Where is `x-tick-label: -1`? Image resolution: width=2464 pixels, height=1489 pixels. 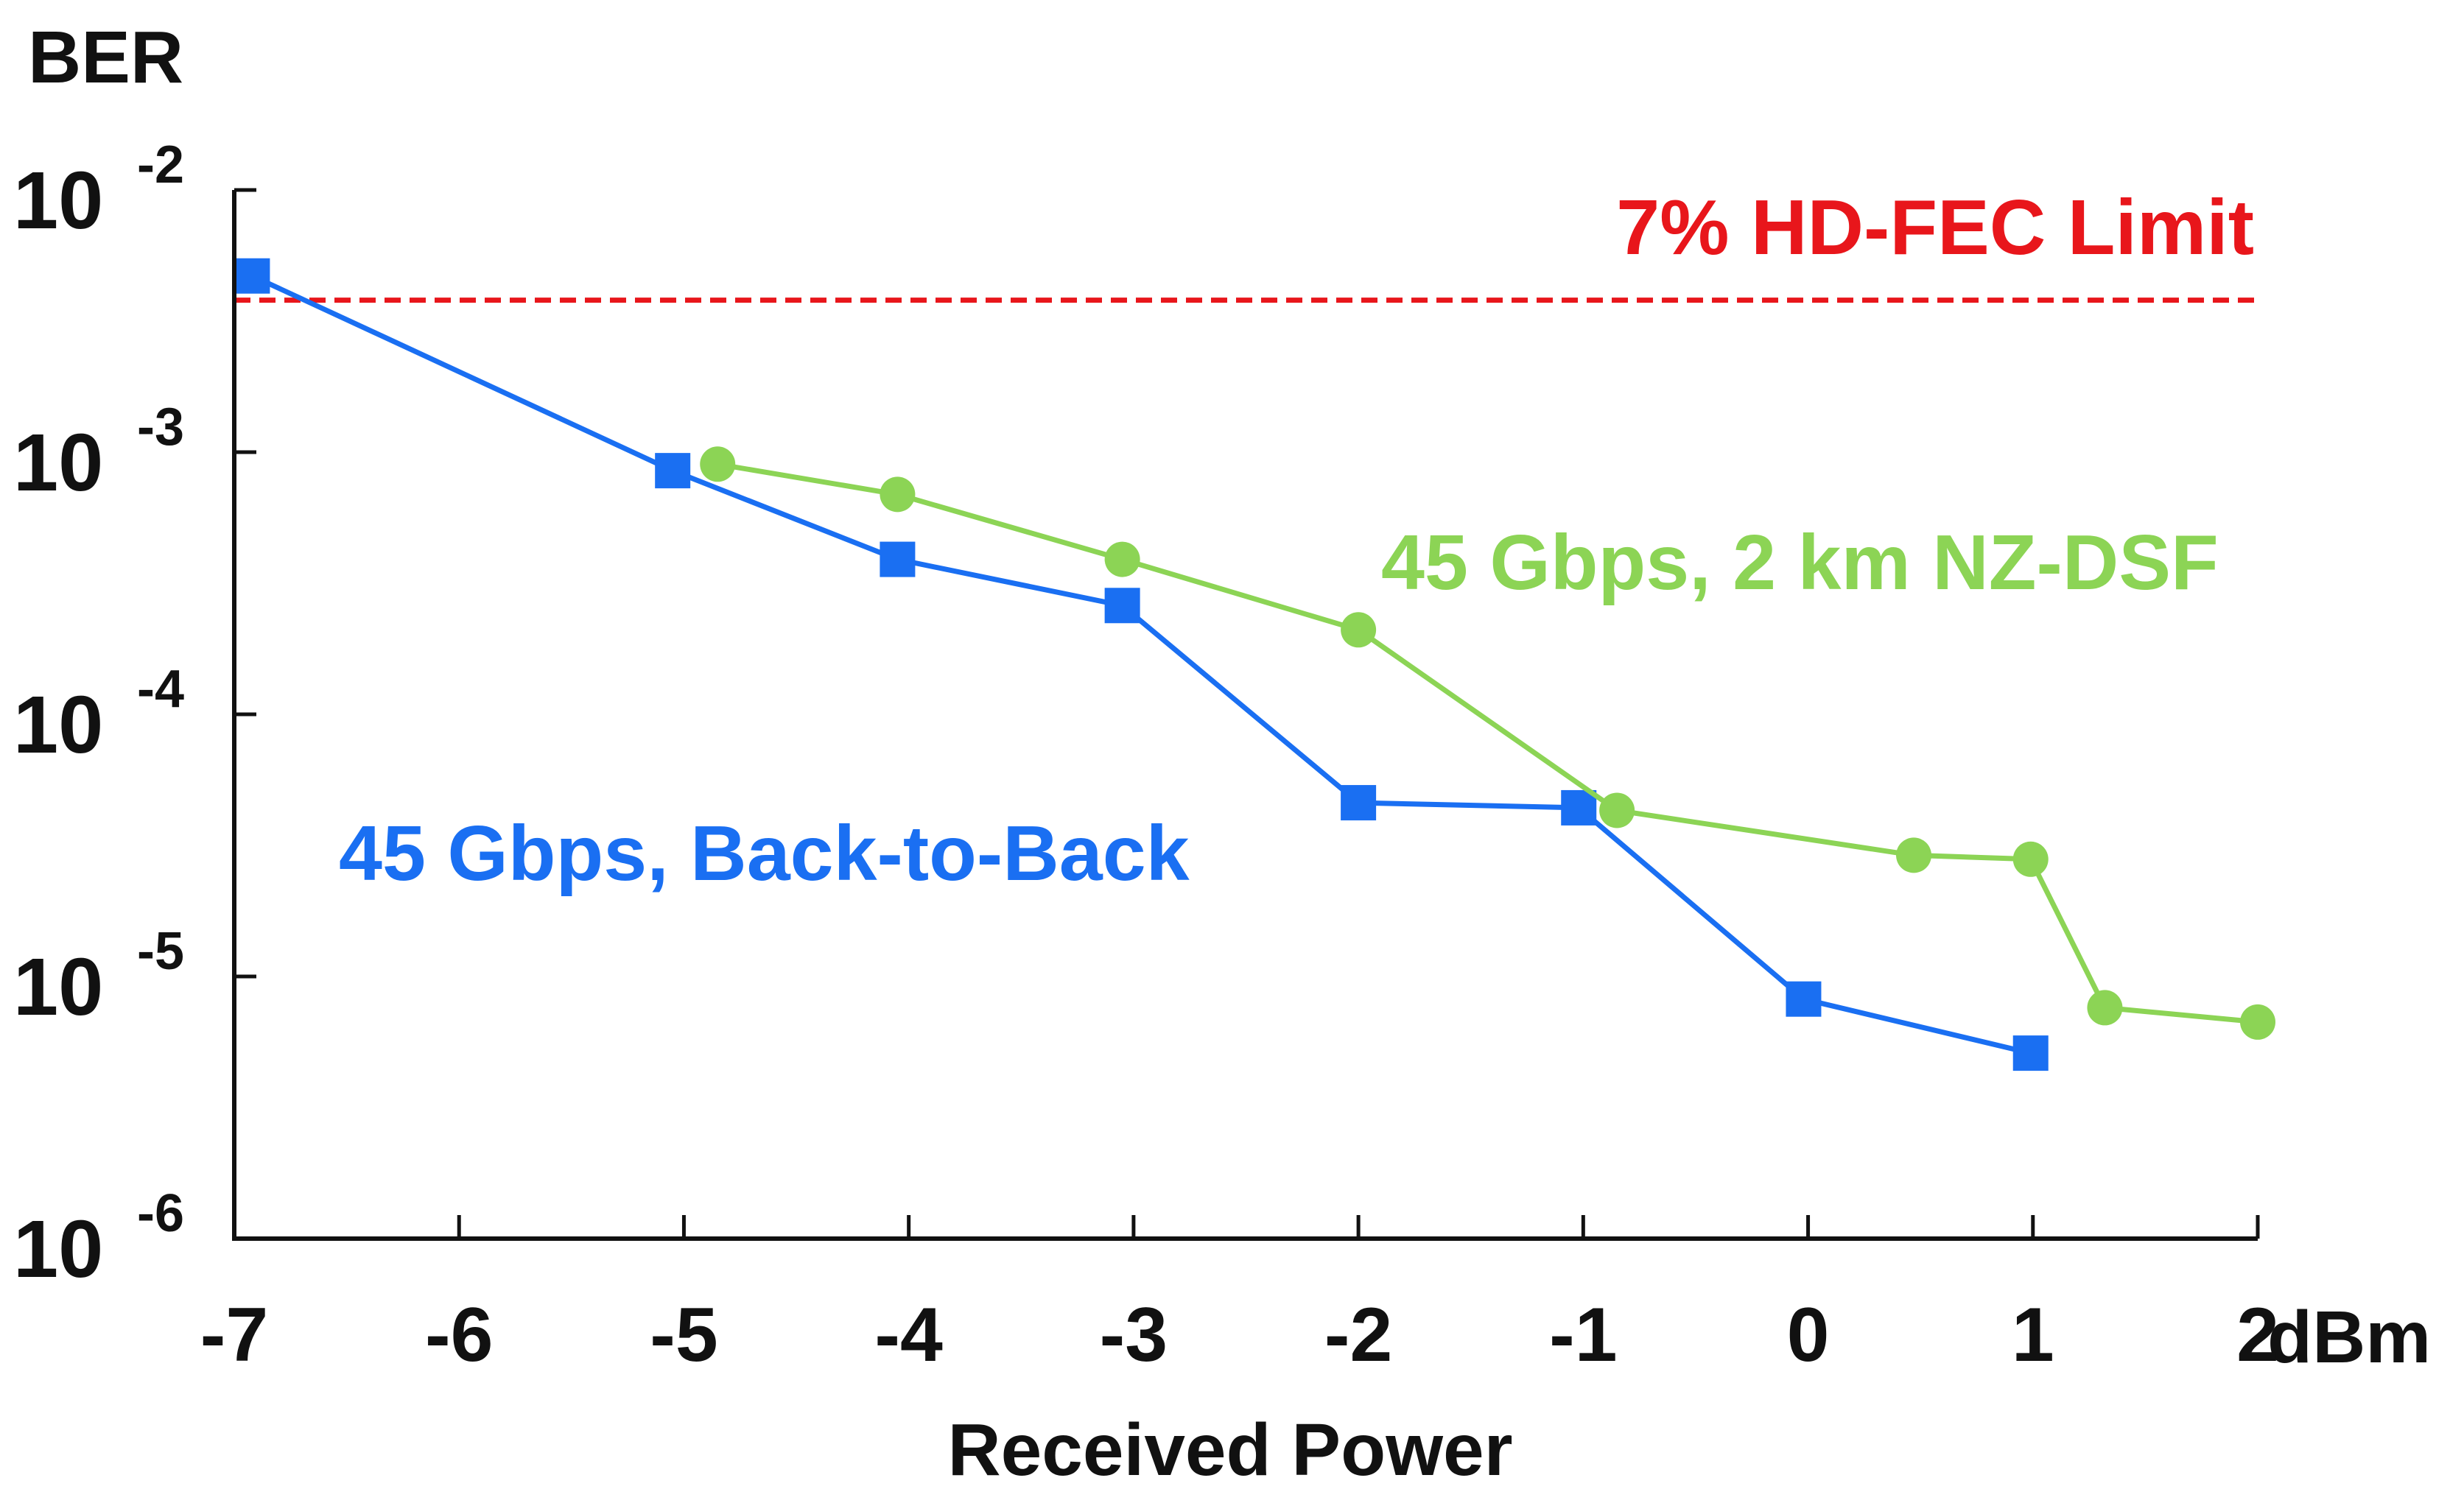
x-tick-label: -1 is located at coordinates (1583, 1335).